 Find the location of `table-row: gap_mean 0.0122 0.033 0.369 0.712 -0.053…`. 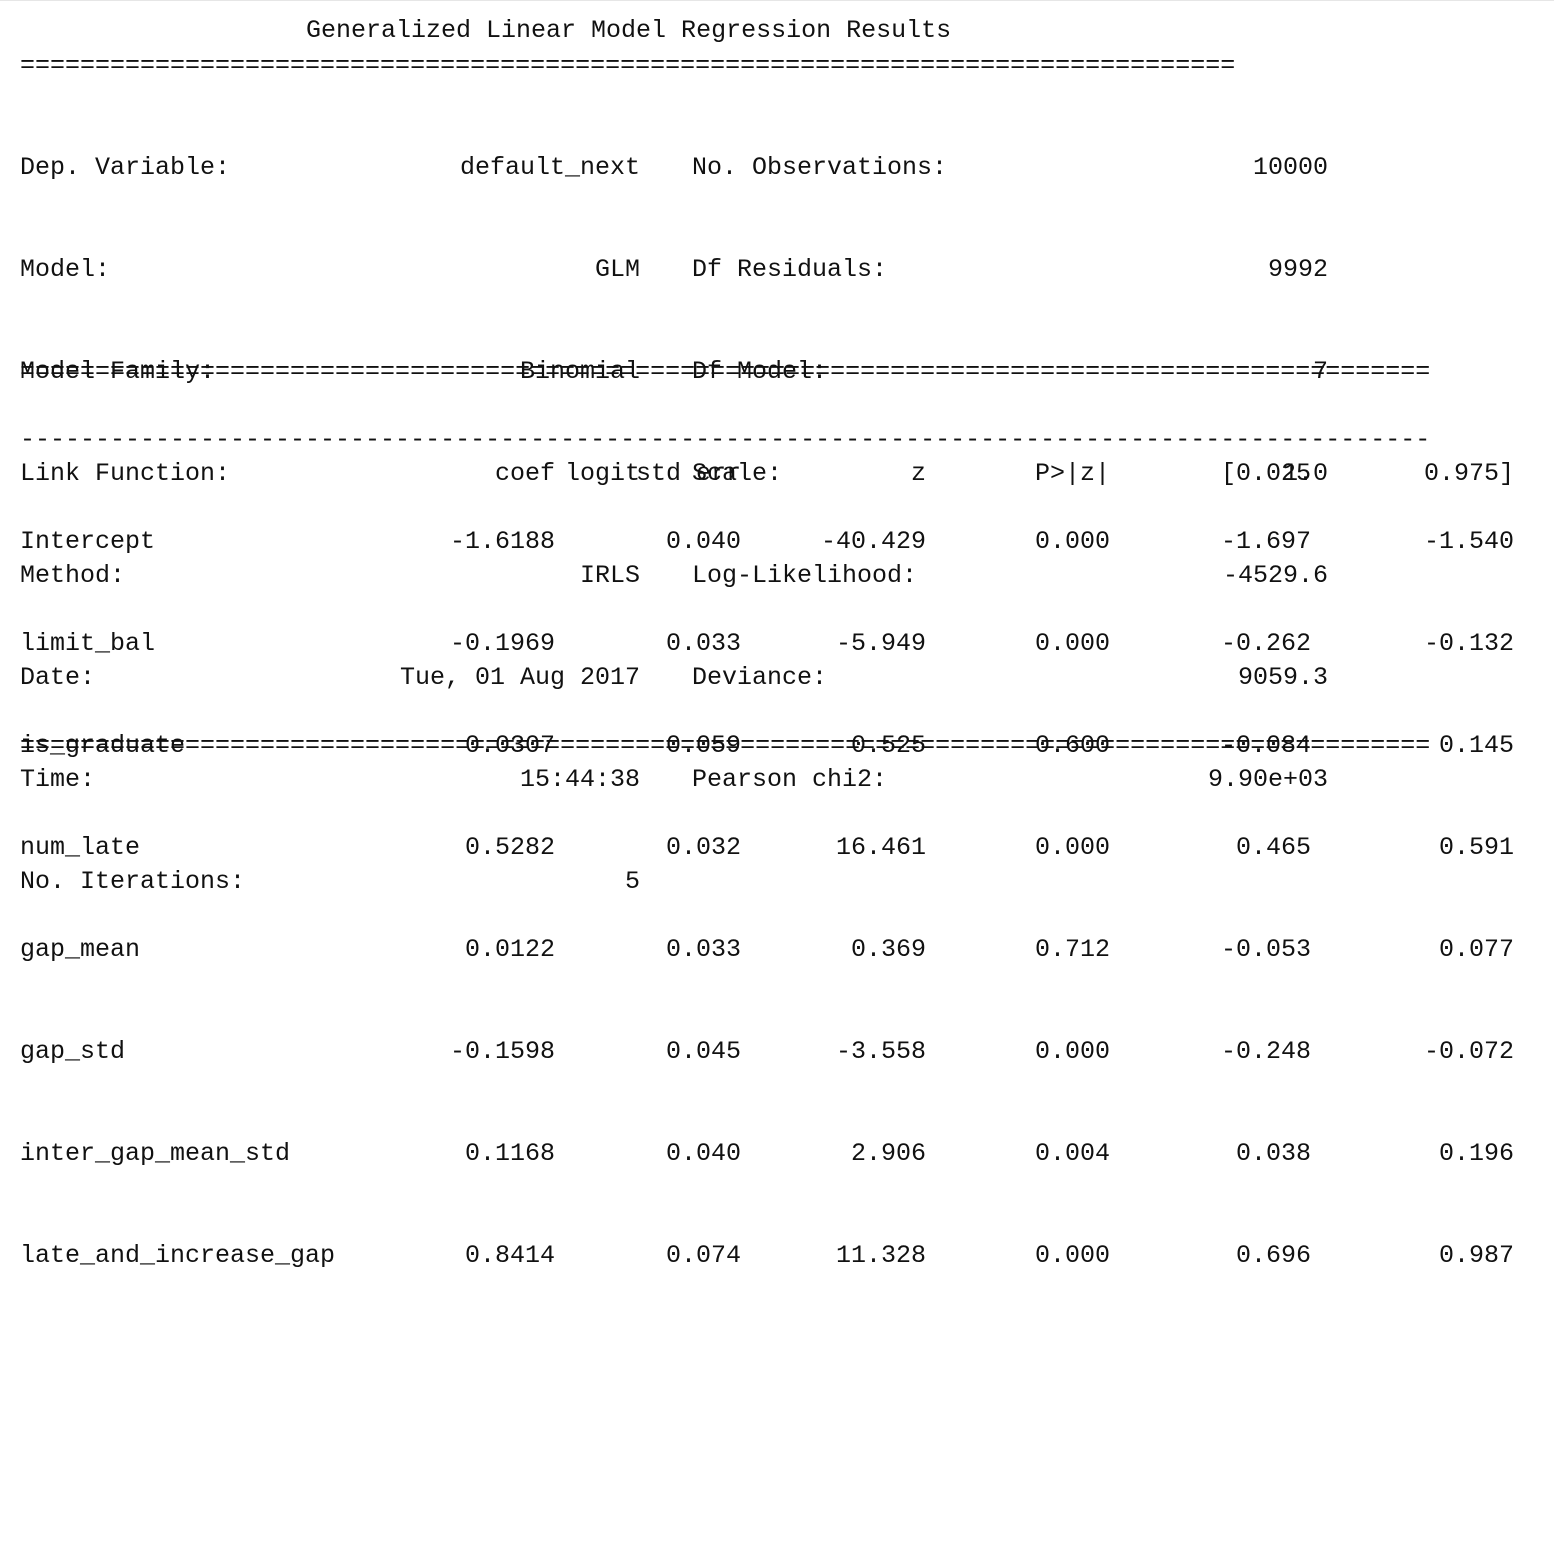

table-row: gap_mean 0.0122 0.033 0.369 0.712 -0.053… is located at coordinates (770, 950).